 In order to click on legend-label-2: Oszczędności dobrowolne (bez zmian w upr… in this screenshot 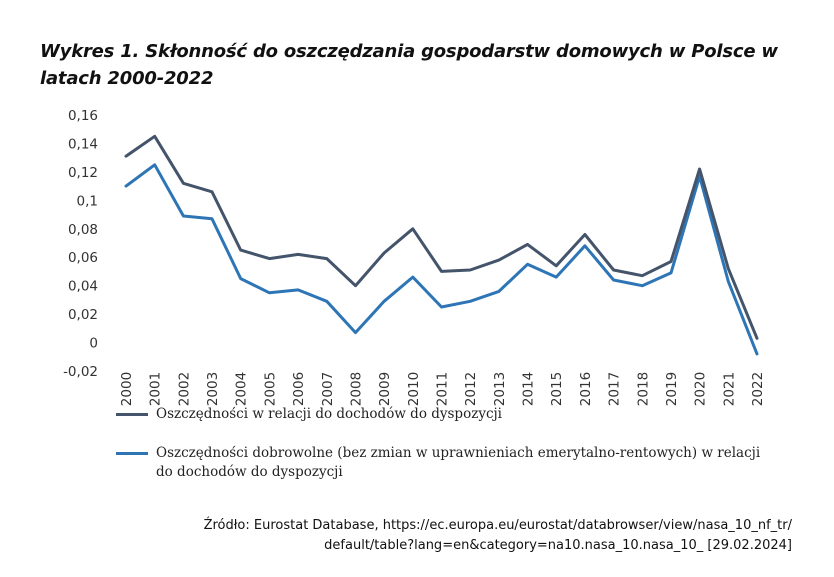, I will do `click(458, 462)`.